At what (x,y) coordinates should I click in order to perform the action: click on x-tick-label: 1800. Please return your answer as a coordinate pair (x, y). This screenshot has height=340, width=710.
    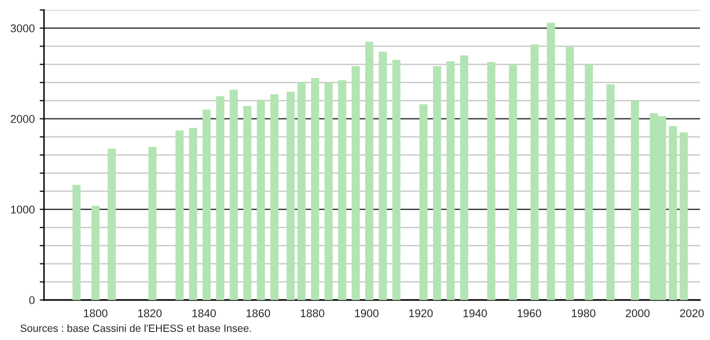
    Looking at the image, I should click on (96, 313).